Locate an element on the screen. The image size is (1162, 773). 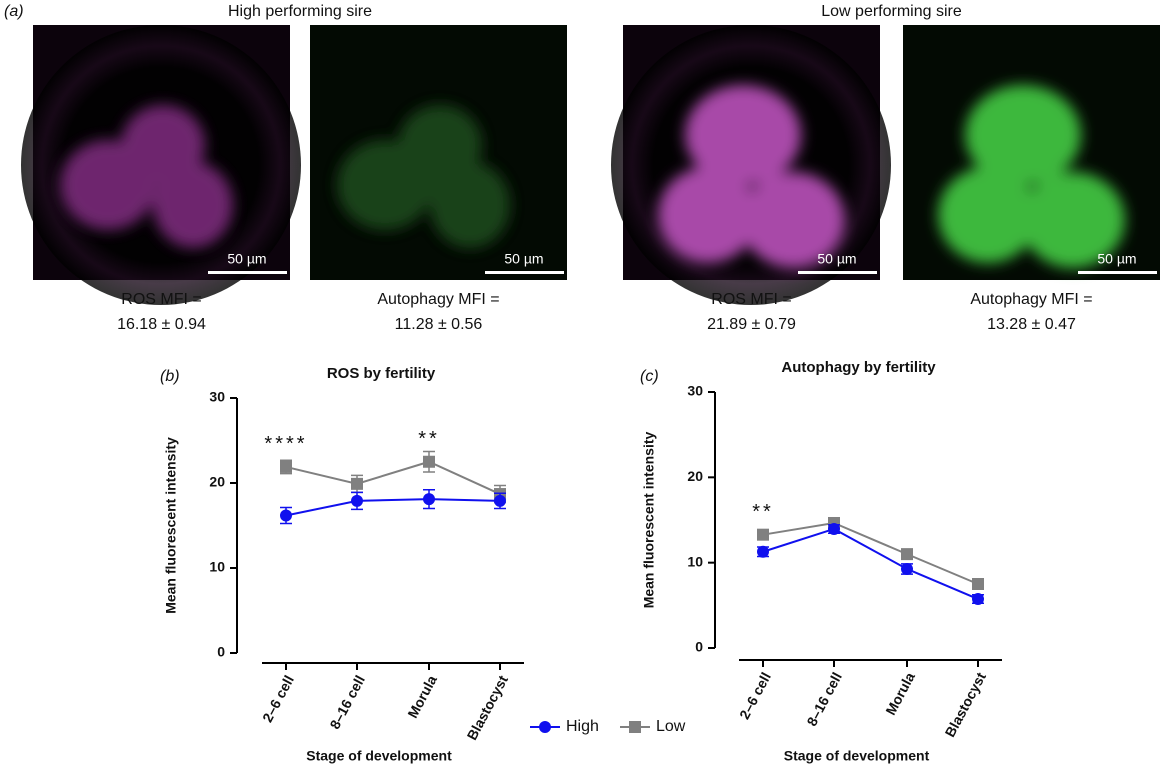
legend-label: High is located at coordinates (582, 726).